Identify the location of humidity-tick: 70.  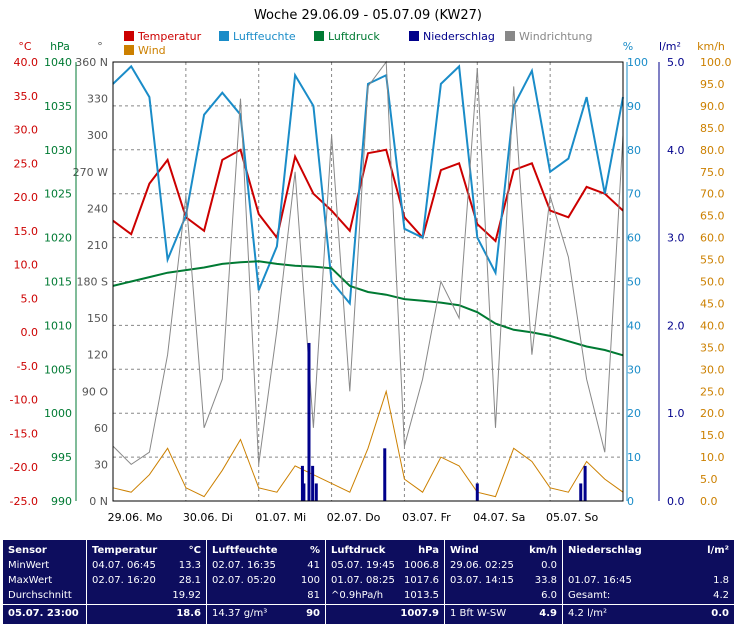
(634, 194).